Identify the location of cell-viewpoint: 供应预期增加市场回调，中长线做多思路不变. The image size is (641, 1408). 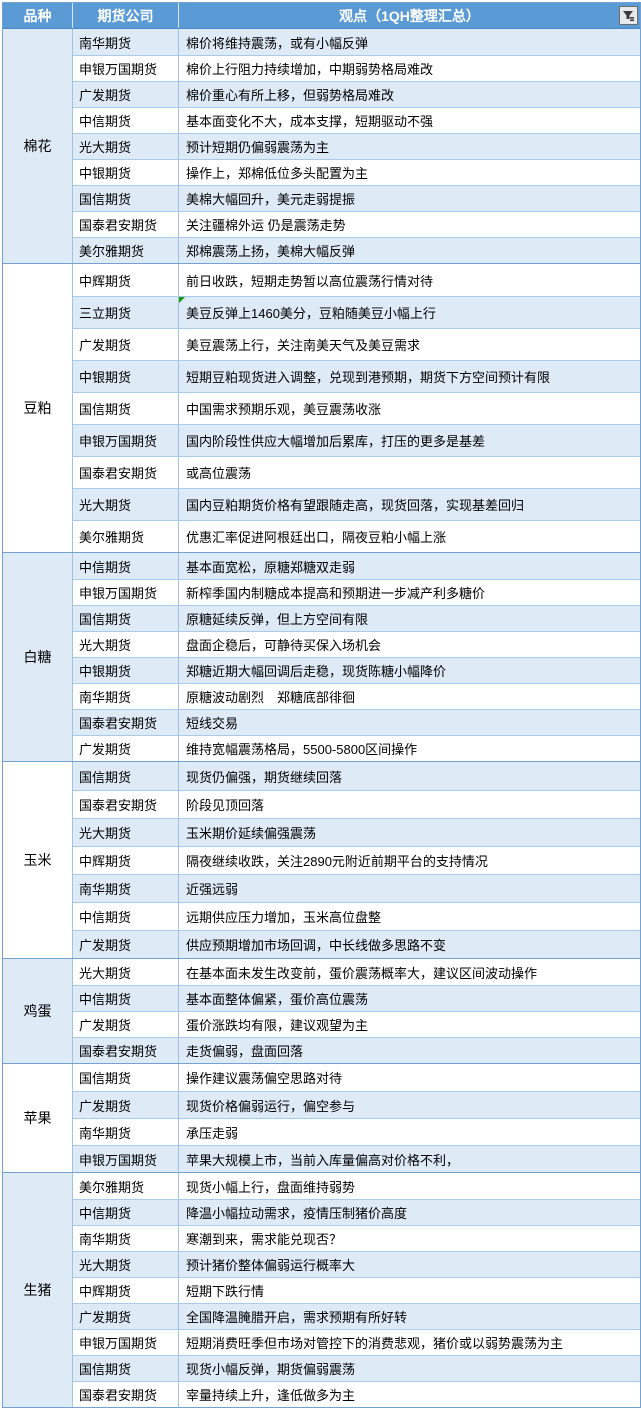
(409, 944).